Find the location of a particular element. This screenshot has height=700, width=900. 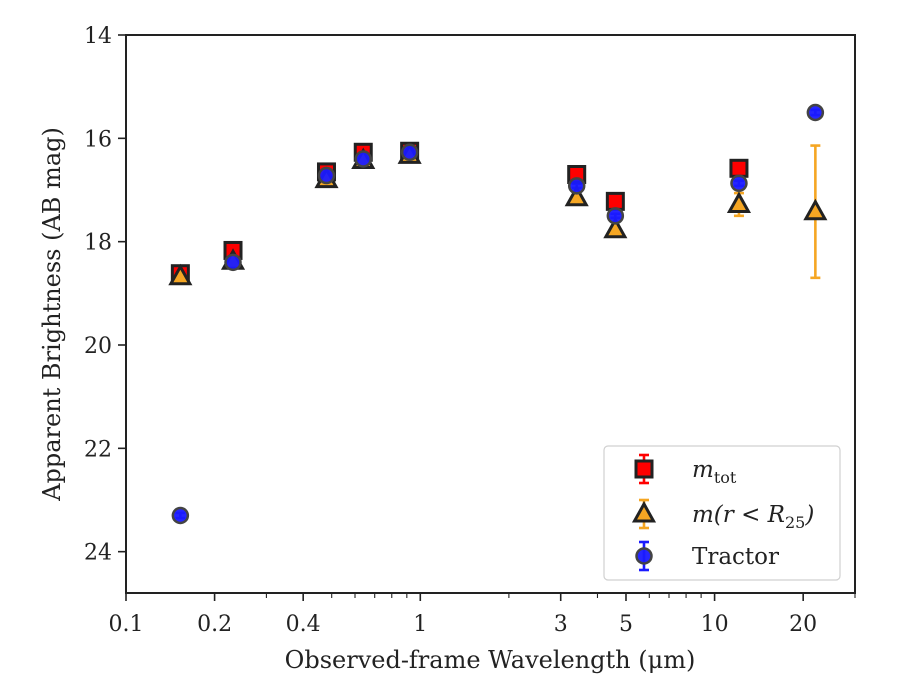

x-tick-label: 0.1 is located at coordinates (126, 624).